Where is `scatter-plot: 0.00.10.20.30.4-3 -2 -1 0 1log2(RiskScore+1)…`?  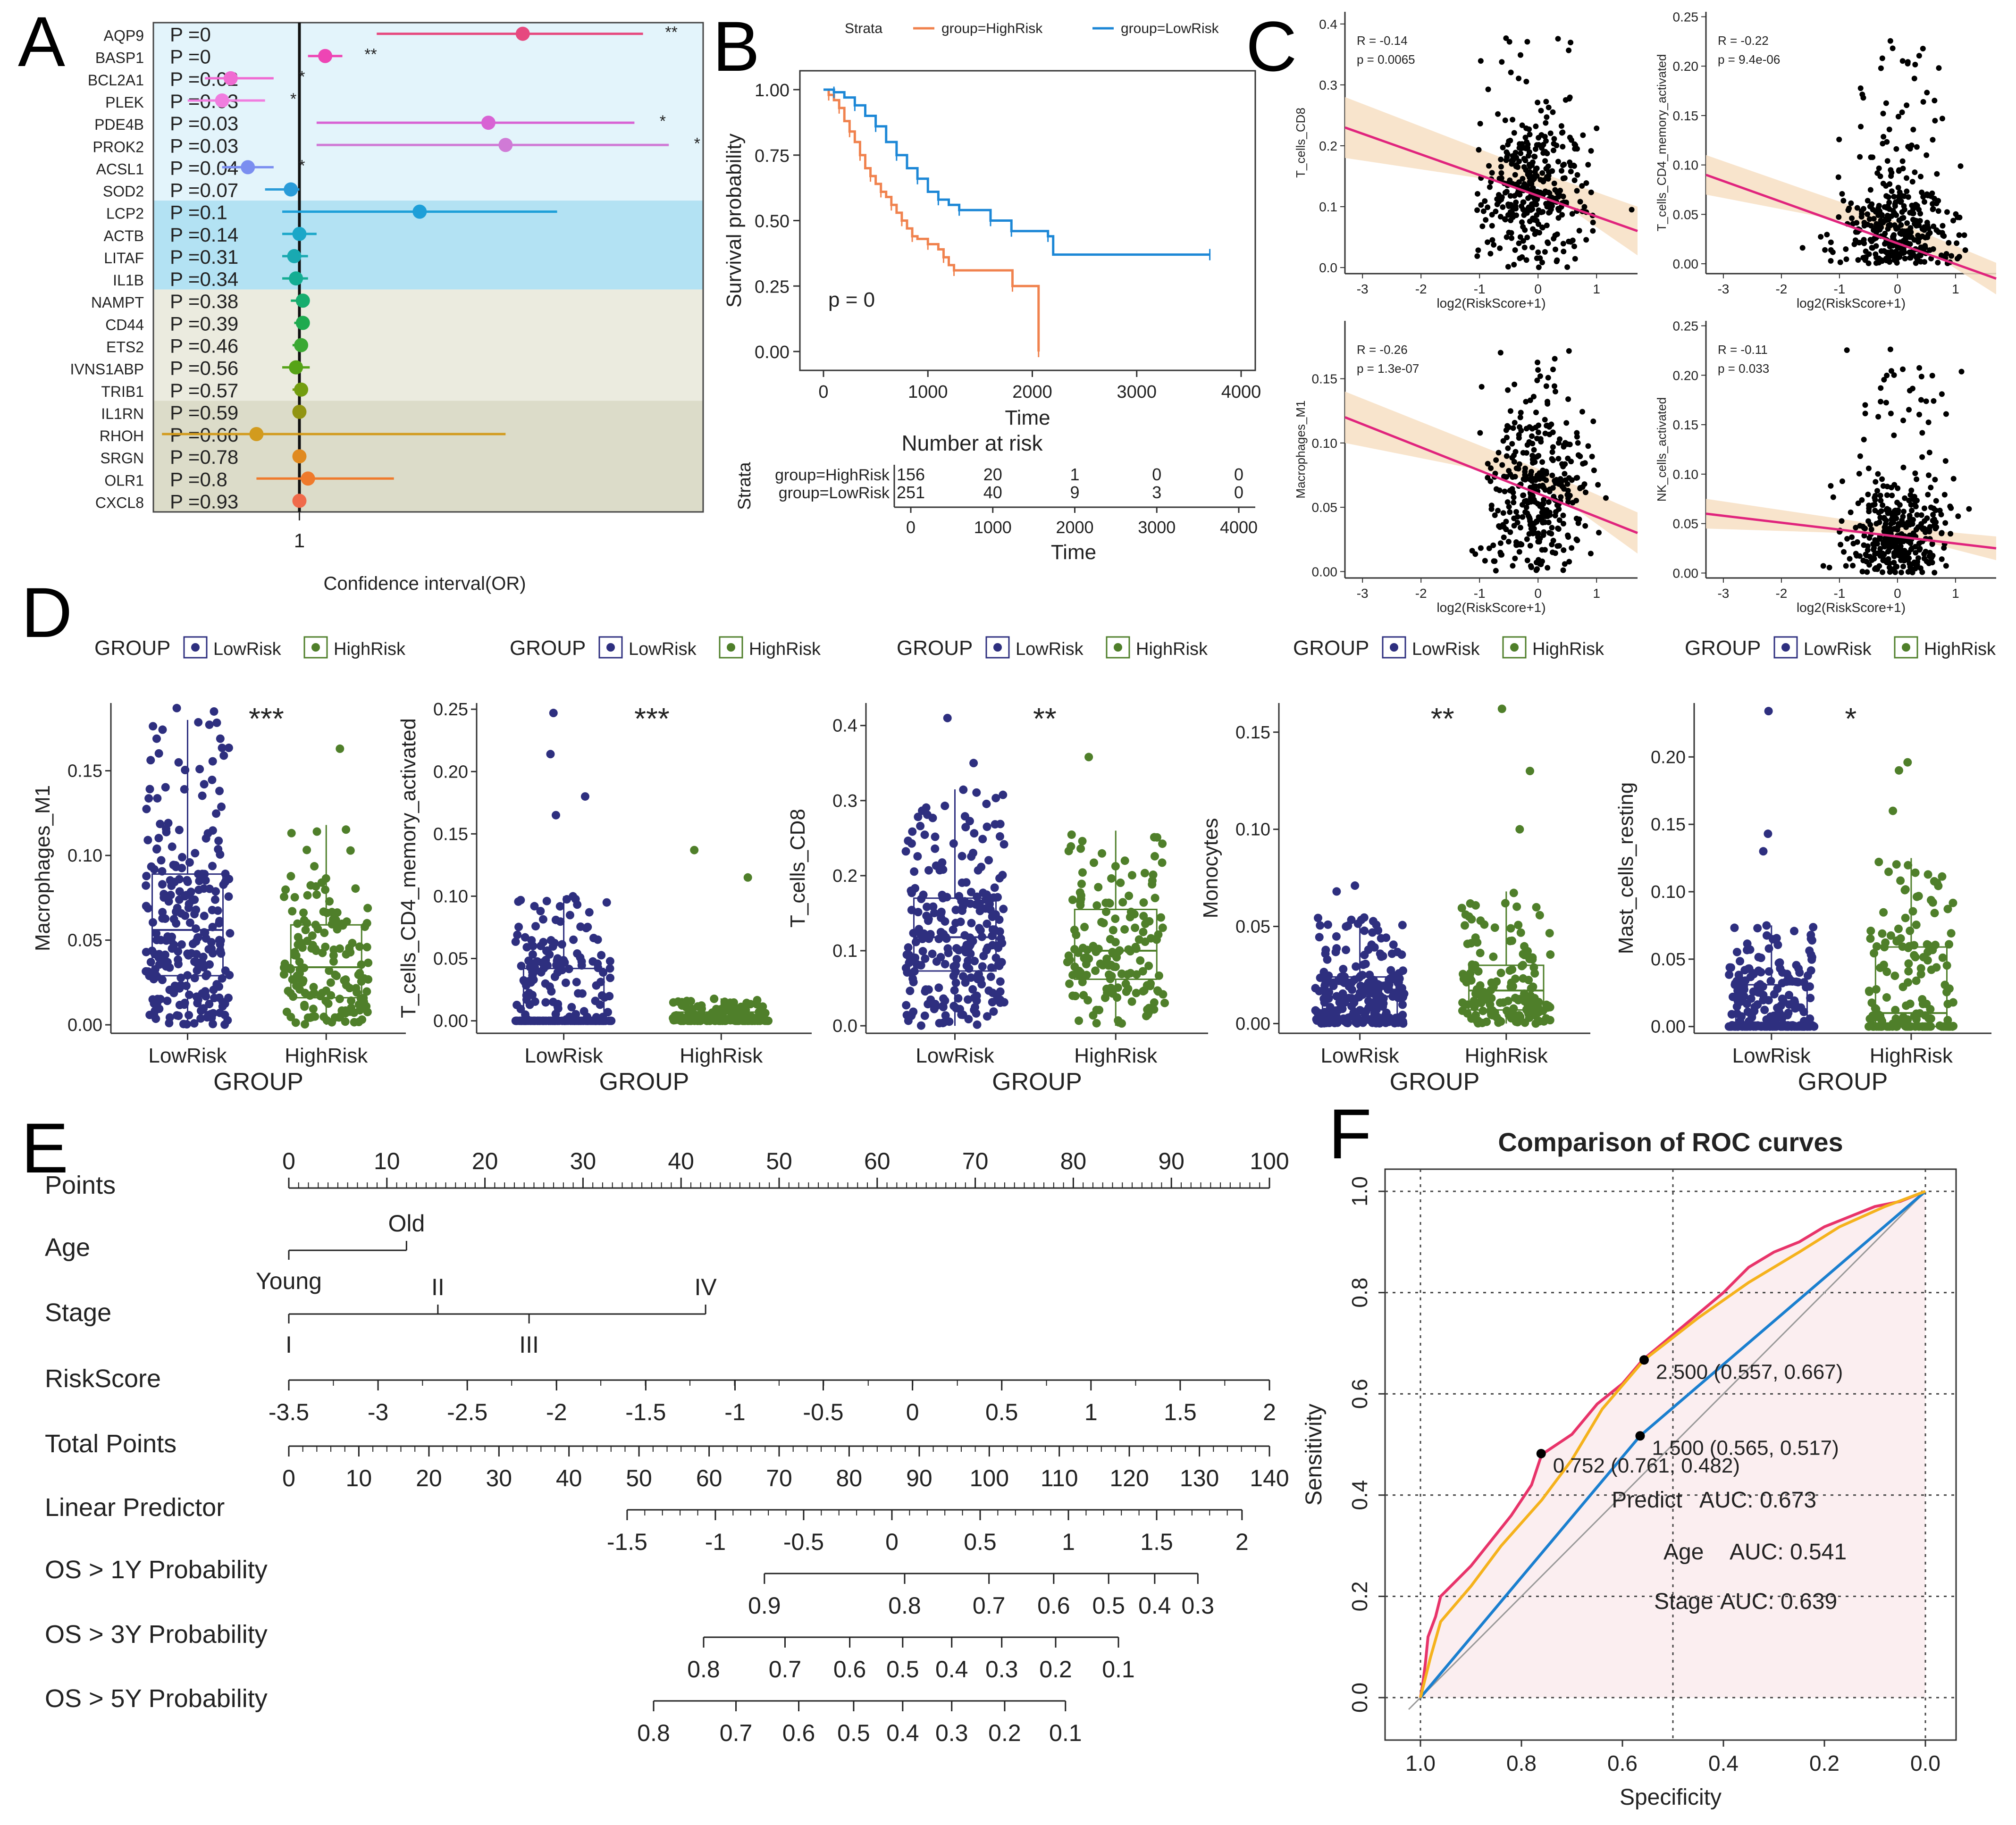
scatter-plot: 0.00.10.20.30.4-3 -2 -1 0 1log2(RiskScore+1)… is located at coordinates (1466, 161).